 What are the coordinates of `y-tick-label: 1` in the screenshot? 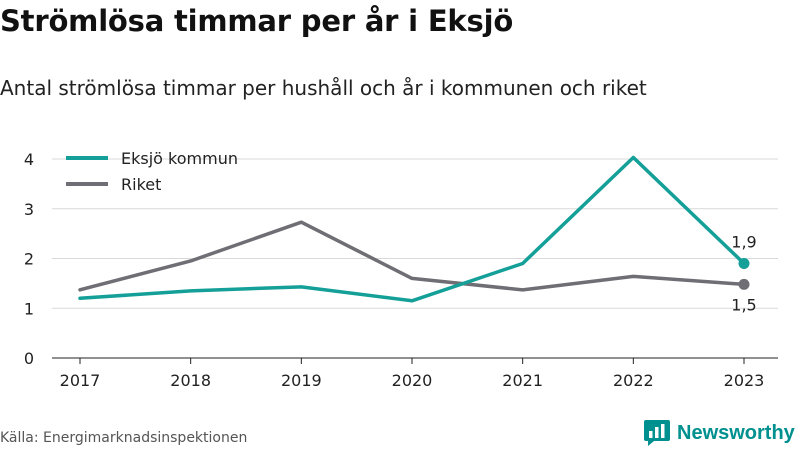 It's located at (29, 308).